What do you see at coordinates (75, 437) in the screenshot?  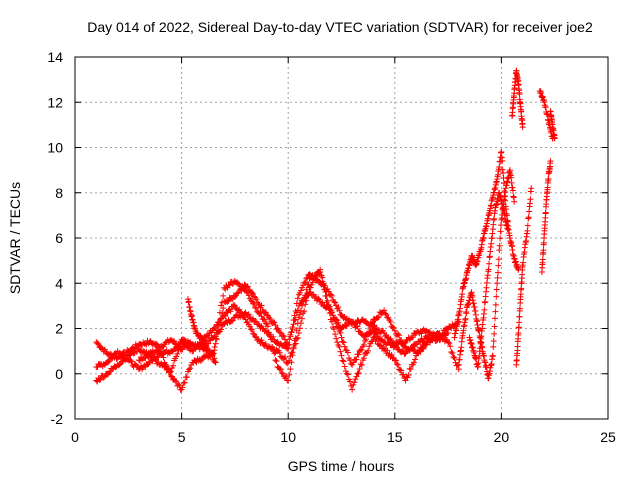 I see `x-tick-label: 0` at bounding box center [75, 437].